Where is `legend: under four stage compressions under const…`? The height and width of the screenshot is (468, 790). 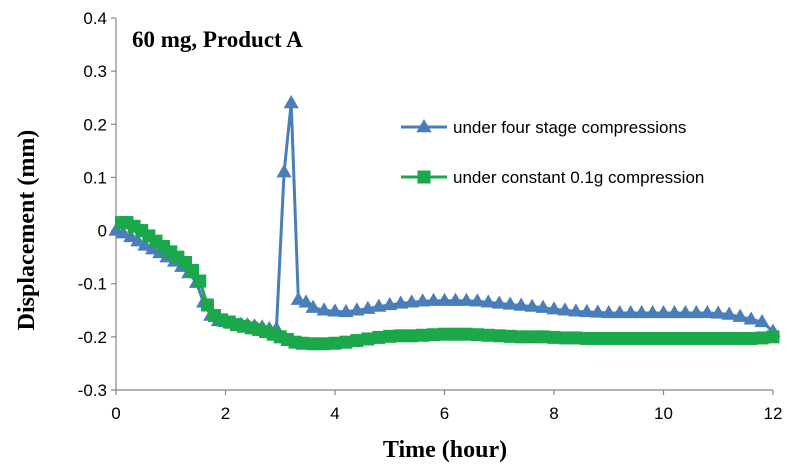 legend: under four stage compressions under const… is located at coordinates (552, 152).